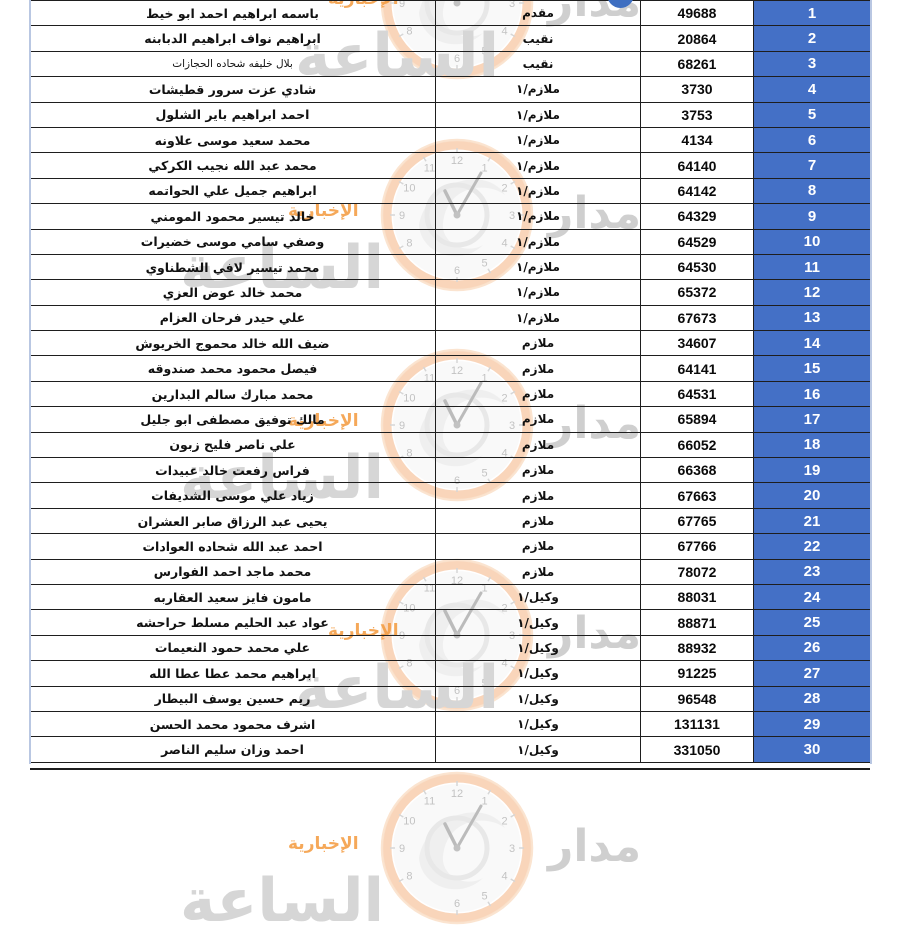  I want to click on officer-number-cell: 66052, so click(697, 445).